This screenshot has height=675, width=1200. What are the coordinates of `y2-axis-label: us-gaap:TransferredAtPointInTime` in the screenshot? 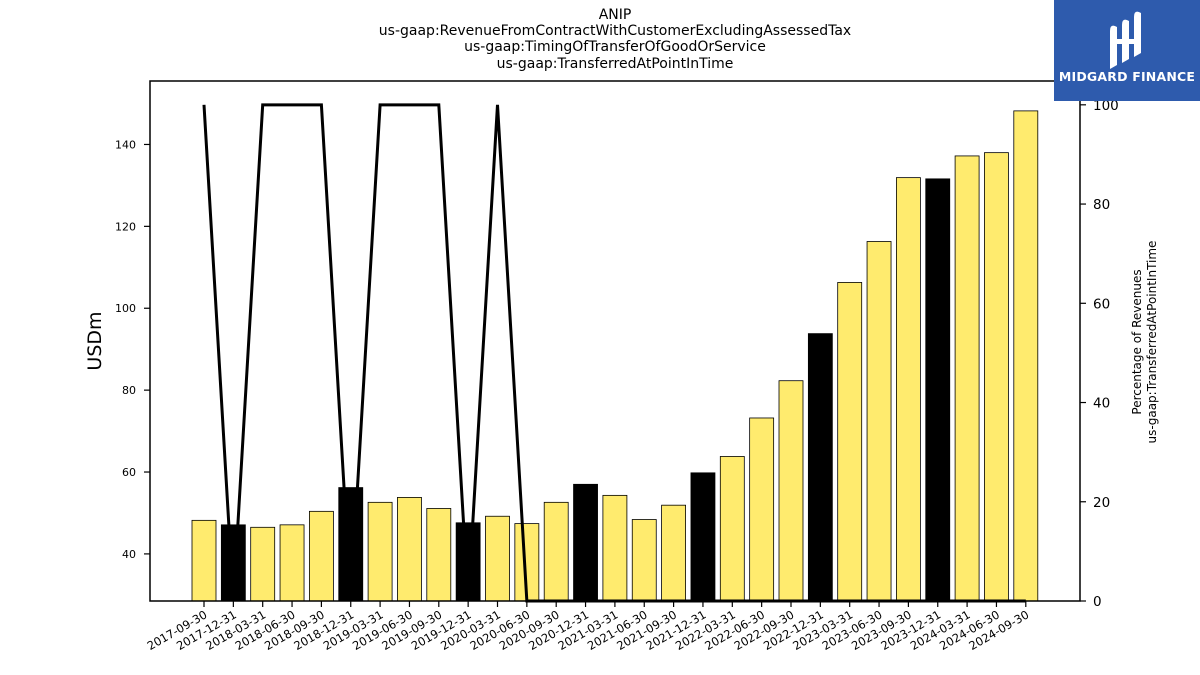 It's located at (1152, 342).